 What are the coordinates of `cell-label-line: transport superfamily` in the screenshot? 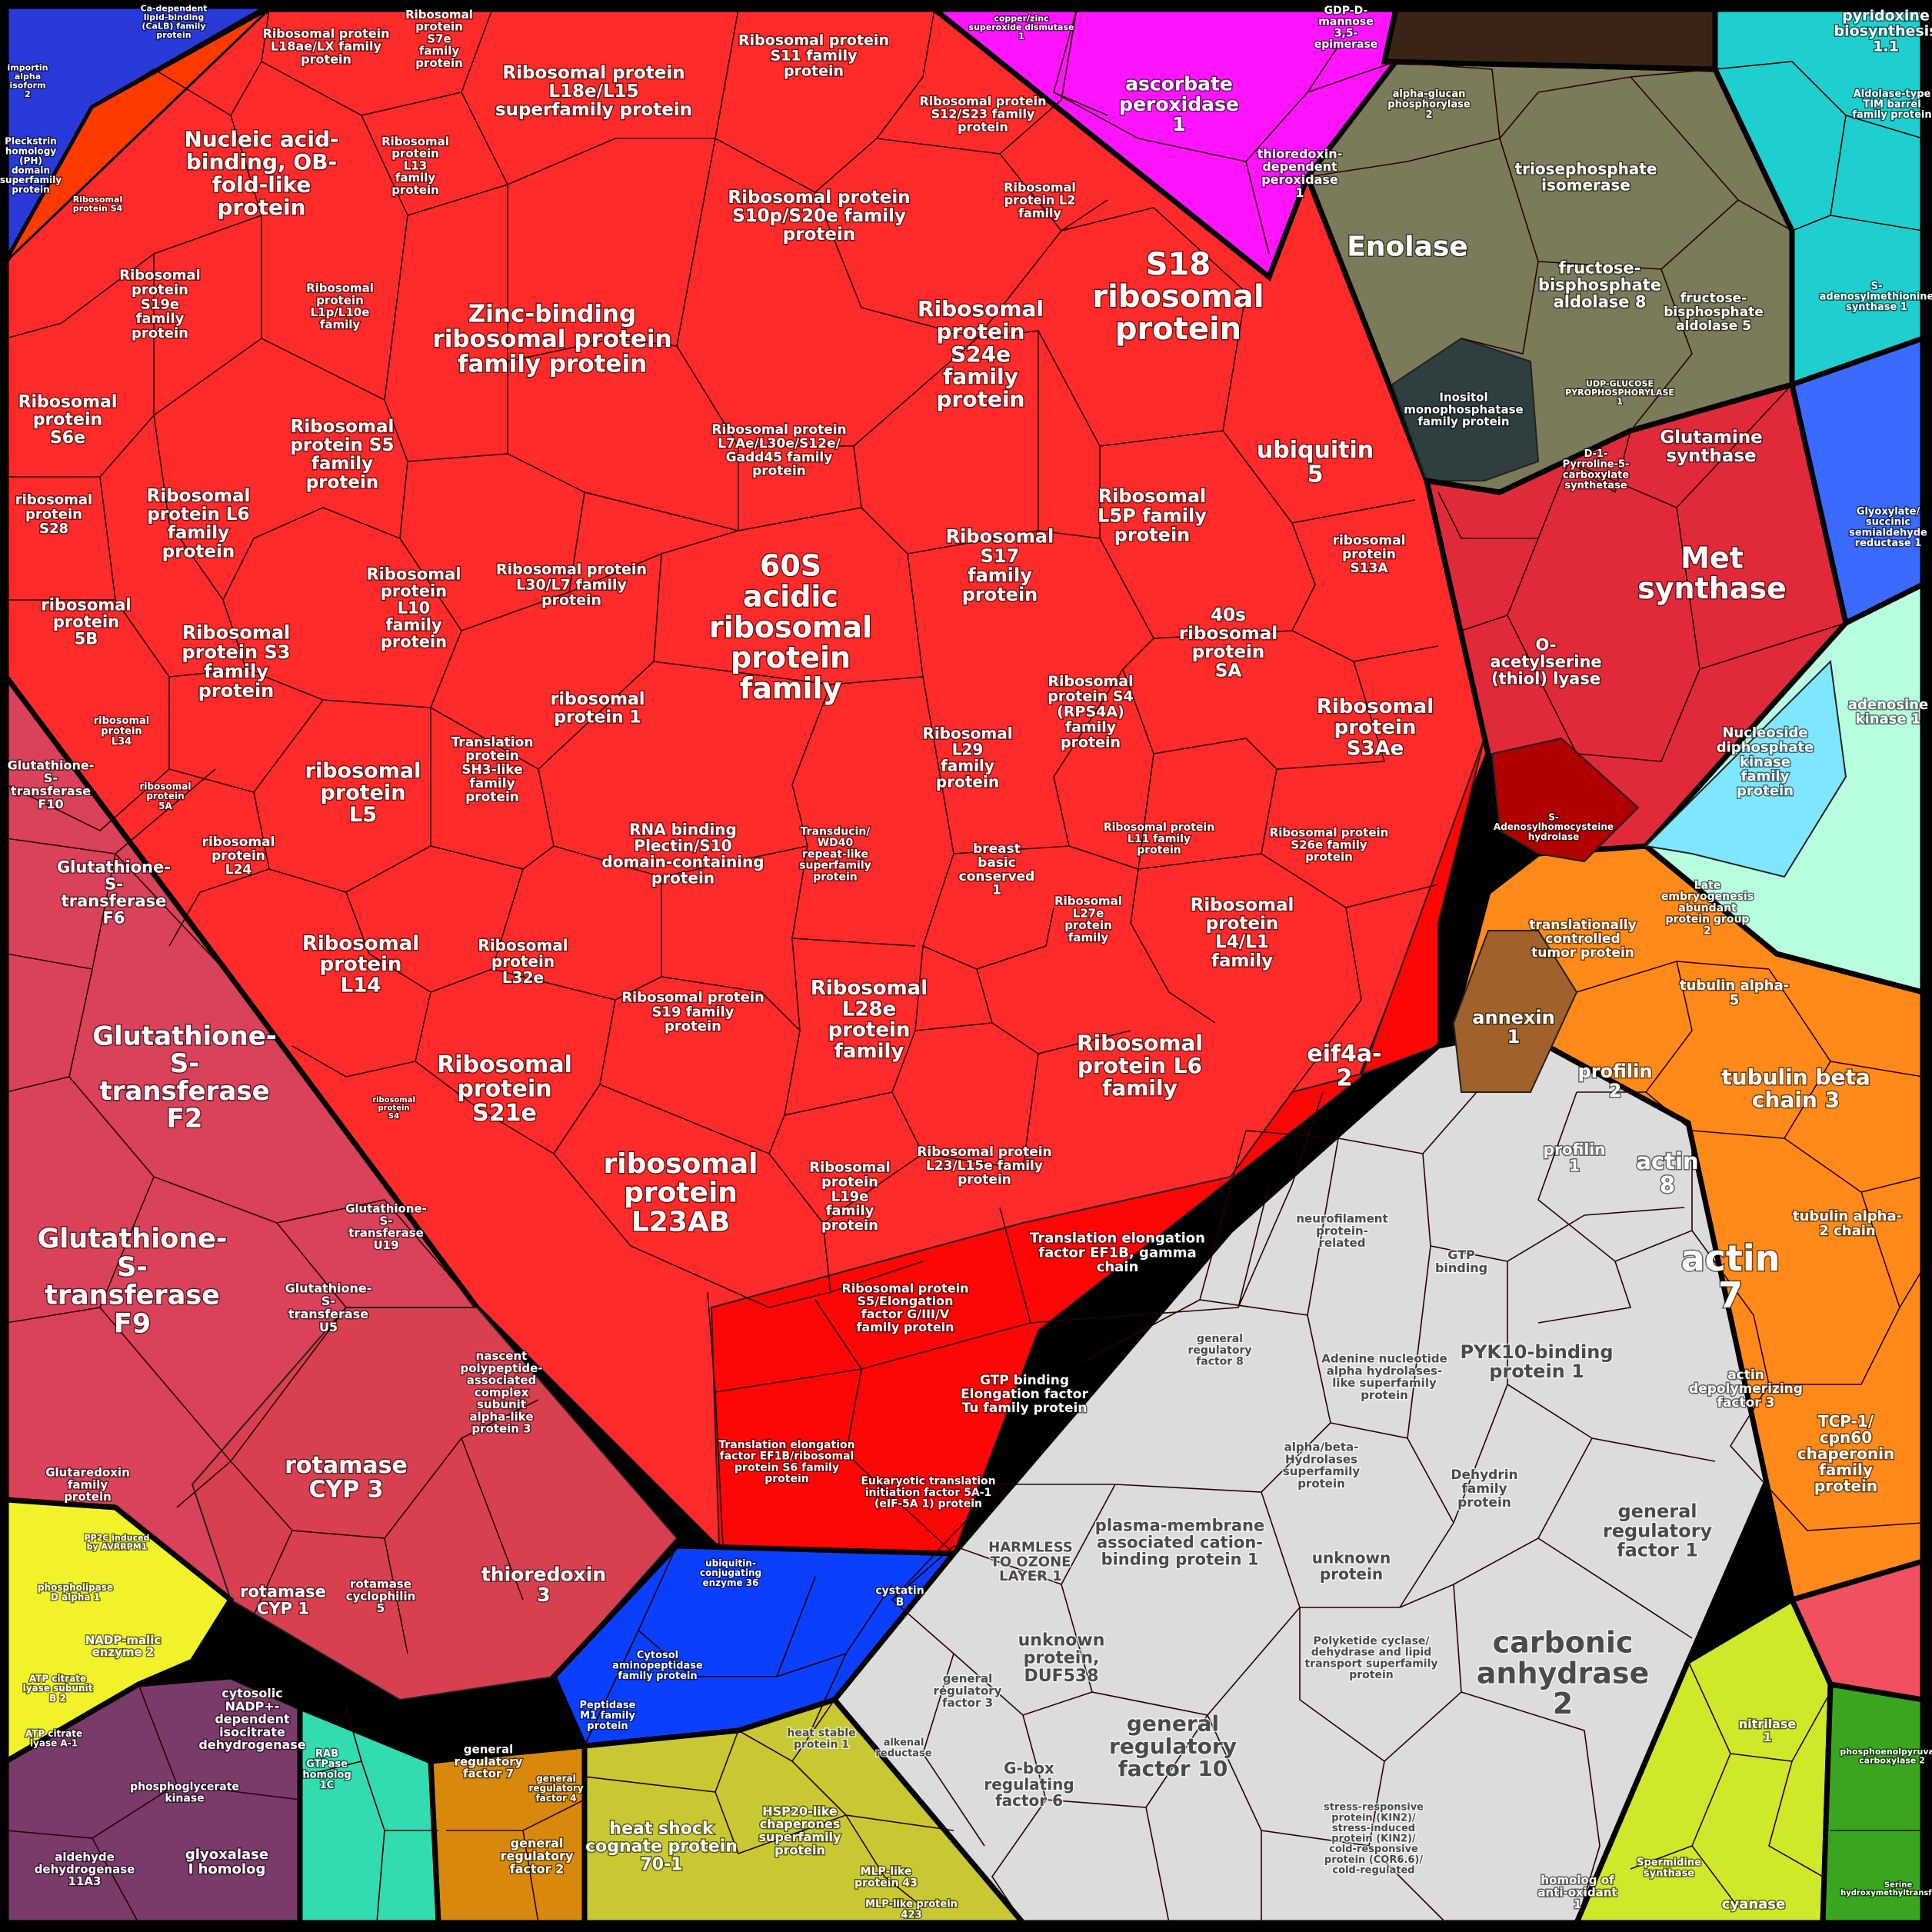 It's located at (1370, 1663).